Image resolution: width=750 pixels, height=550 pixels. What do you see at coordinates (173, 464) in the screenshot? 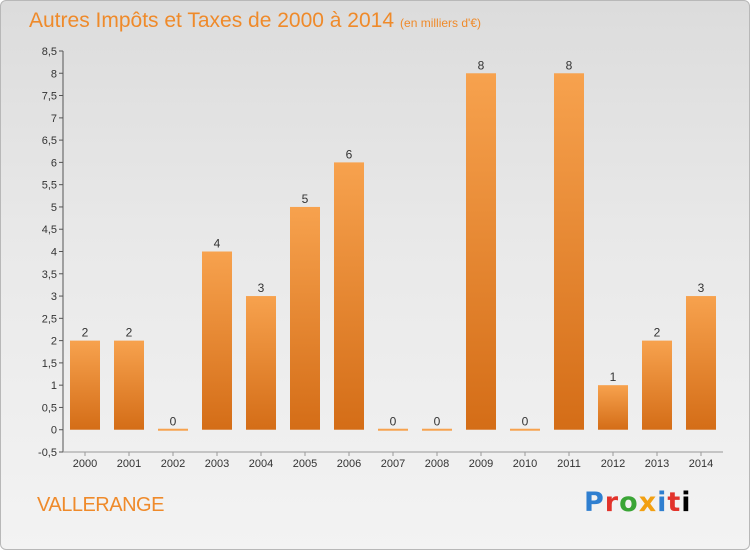
I see `x-tick-label: 2002` at bounding box center [173, 464].